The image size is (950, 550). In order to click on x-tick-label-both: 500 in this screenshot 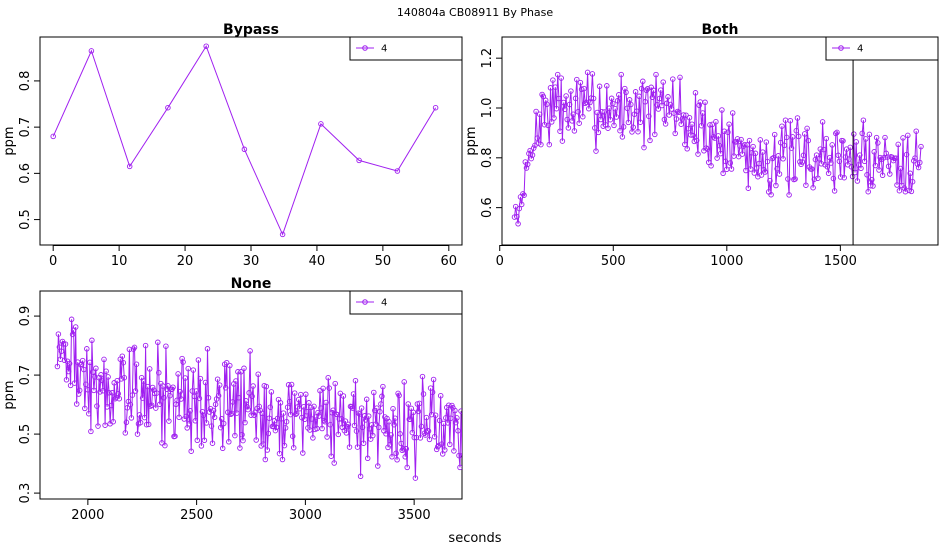, I will do `click(613, 261)`.